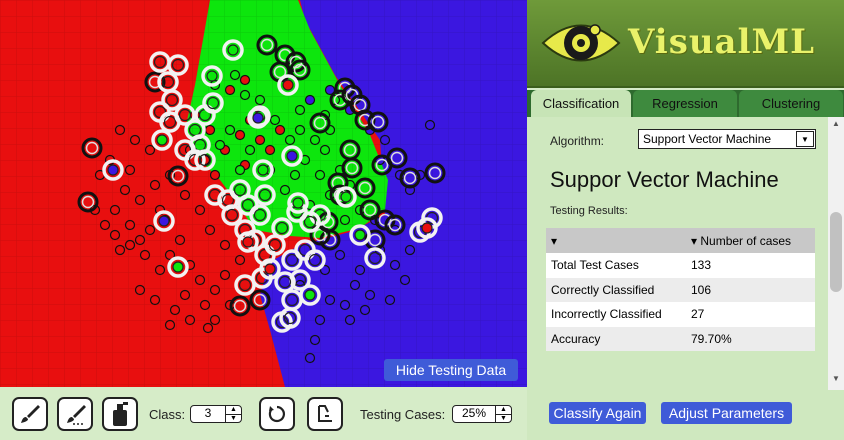 This screenshot has width=844, height=440. What do you see at coordinates (805, 139) in the screenshot?
I see `chevron-down-icon: ▼` at bounding box center [805, 139].